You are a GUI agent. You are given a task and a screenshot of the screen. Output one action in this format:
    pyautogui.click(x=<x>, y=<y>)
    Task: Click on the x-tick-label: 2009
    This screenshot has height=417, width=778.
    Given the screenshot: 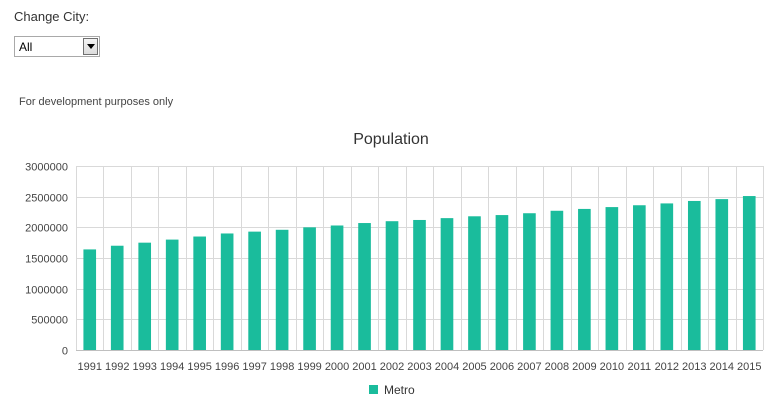 What is the action you would take?
    pyautogui.click(x=584, y=367)
    